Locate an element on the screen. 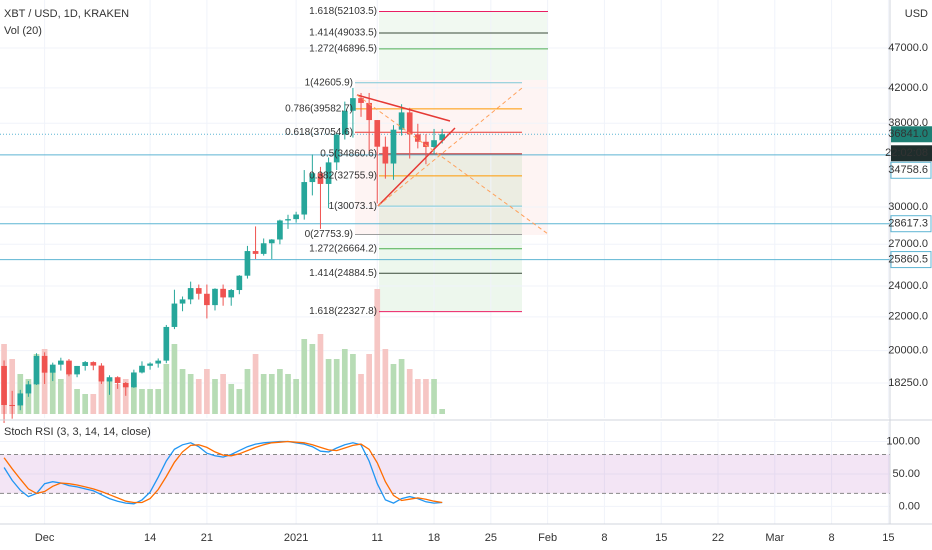 Image resolution: width=932 pixels, height=550 pixels. y-tick-label: 47000.0 is located at coordinates (908, 48).